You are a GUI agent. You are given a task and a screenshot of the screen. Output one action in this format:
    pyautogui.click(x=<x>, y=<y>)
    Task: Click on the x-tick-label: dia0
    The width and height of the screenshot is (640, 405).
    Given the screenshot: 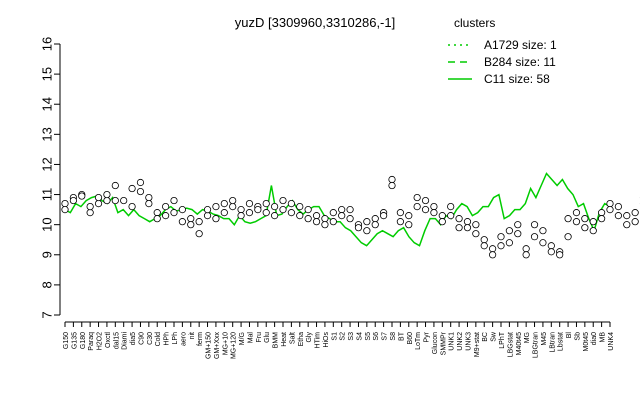 What is the action you would take?
    pyautogui.click(x=594, y=338)
    